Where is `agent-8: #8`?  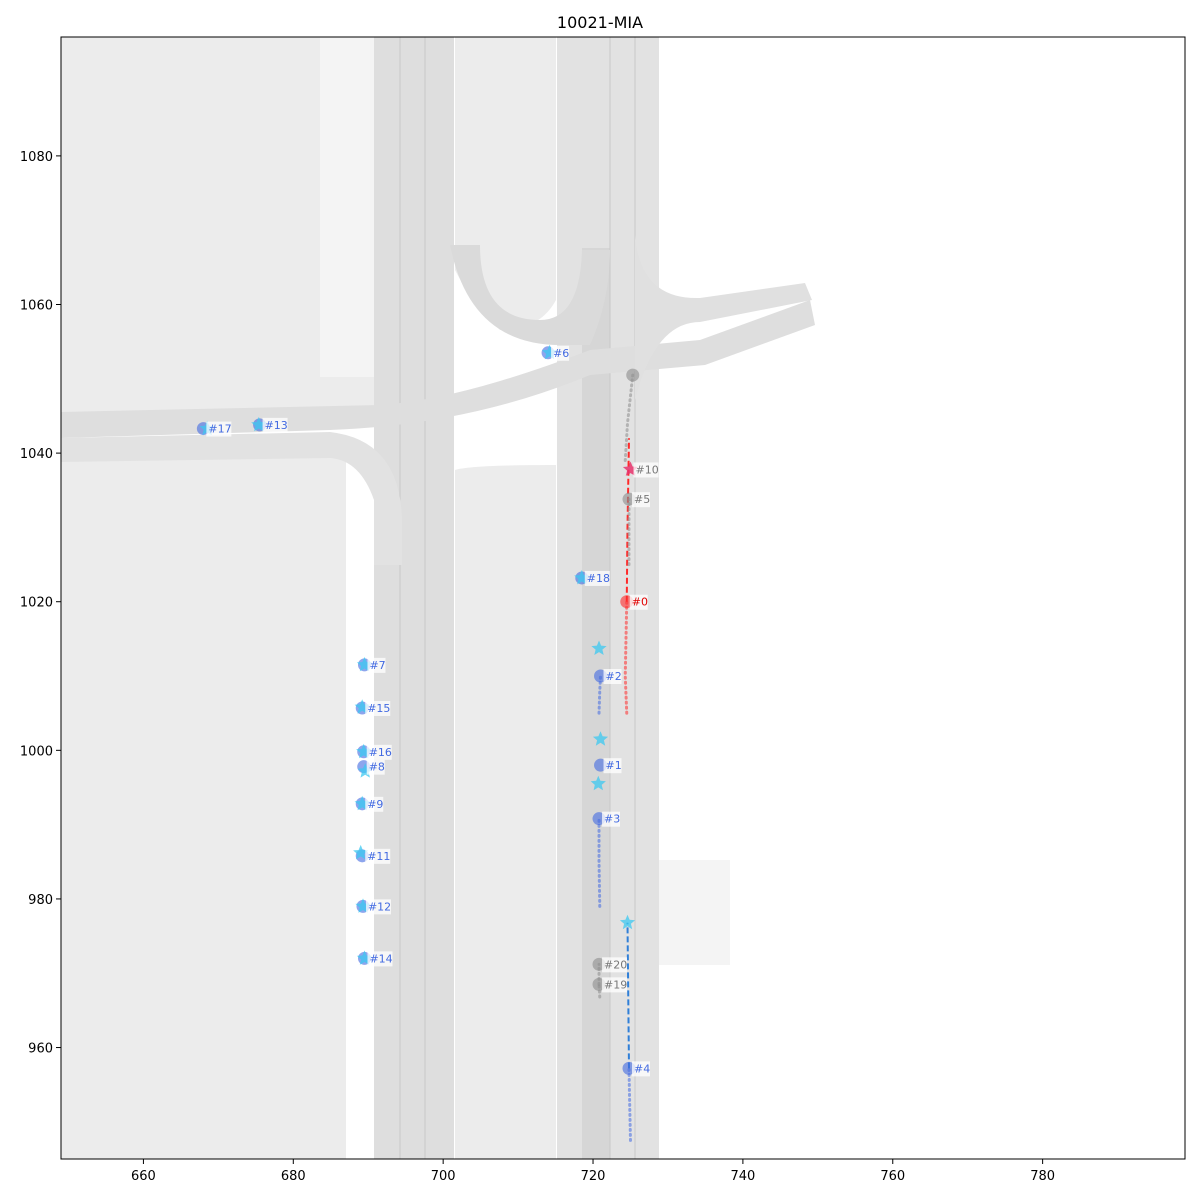 agent-8: #8 is located at coordinates (371, 768).